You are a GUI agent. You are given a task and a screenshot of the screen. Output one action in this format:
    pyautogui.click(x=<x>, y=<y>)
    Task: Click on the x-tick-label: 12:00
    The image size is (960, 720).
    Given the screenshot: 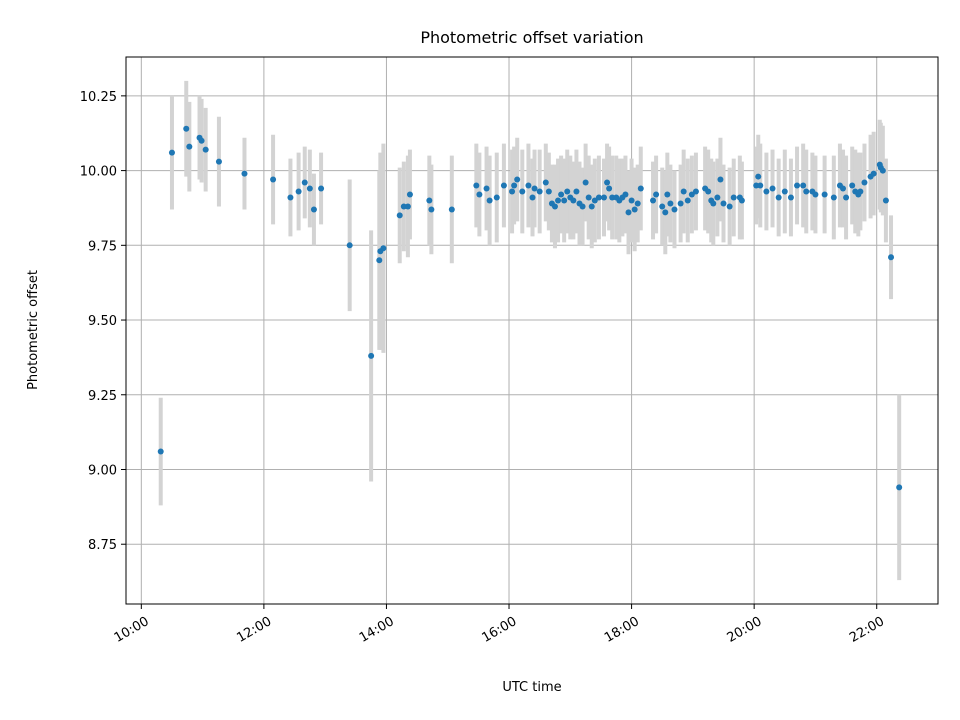 What is the action you would take?
    pyautogui.click(x=254, y=630)
    